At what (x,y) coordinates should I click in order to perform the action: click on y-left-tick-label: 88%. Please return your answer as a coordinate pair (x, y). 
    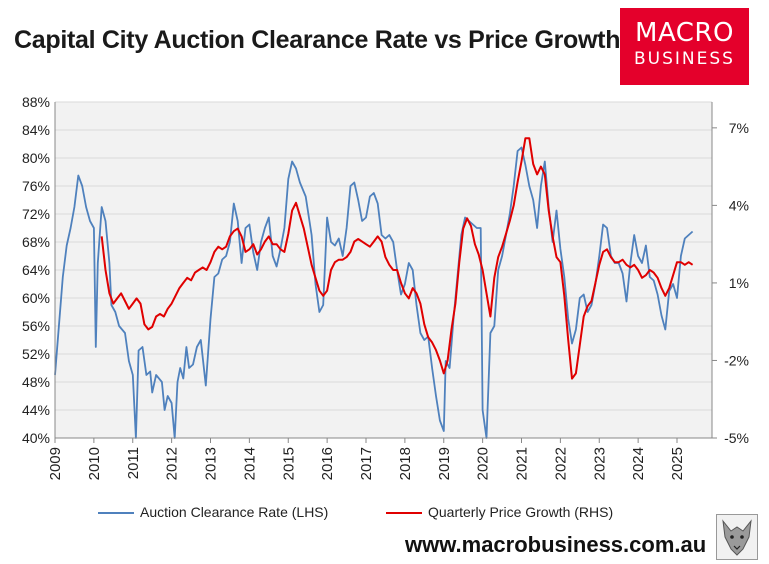
    Looking at the image, I should click on (36, 102).